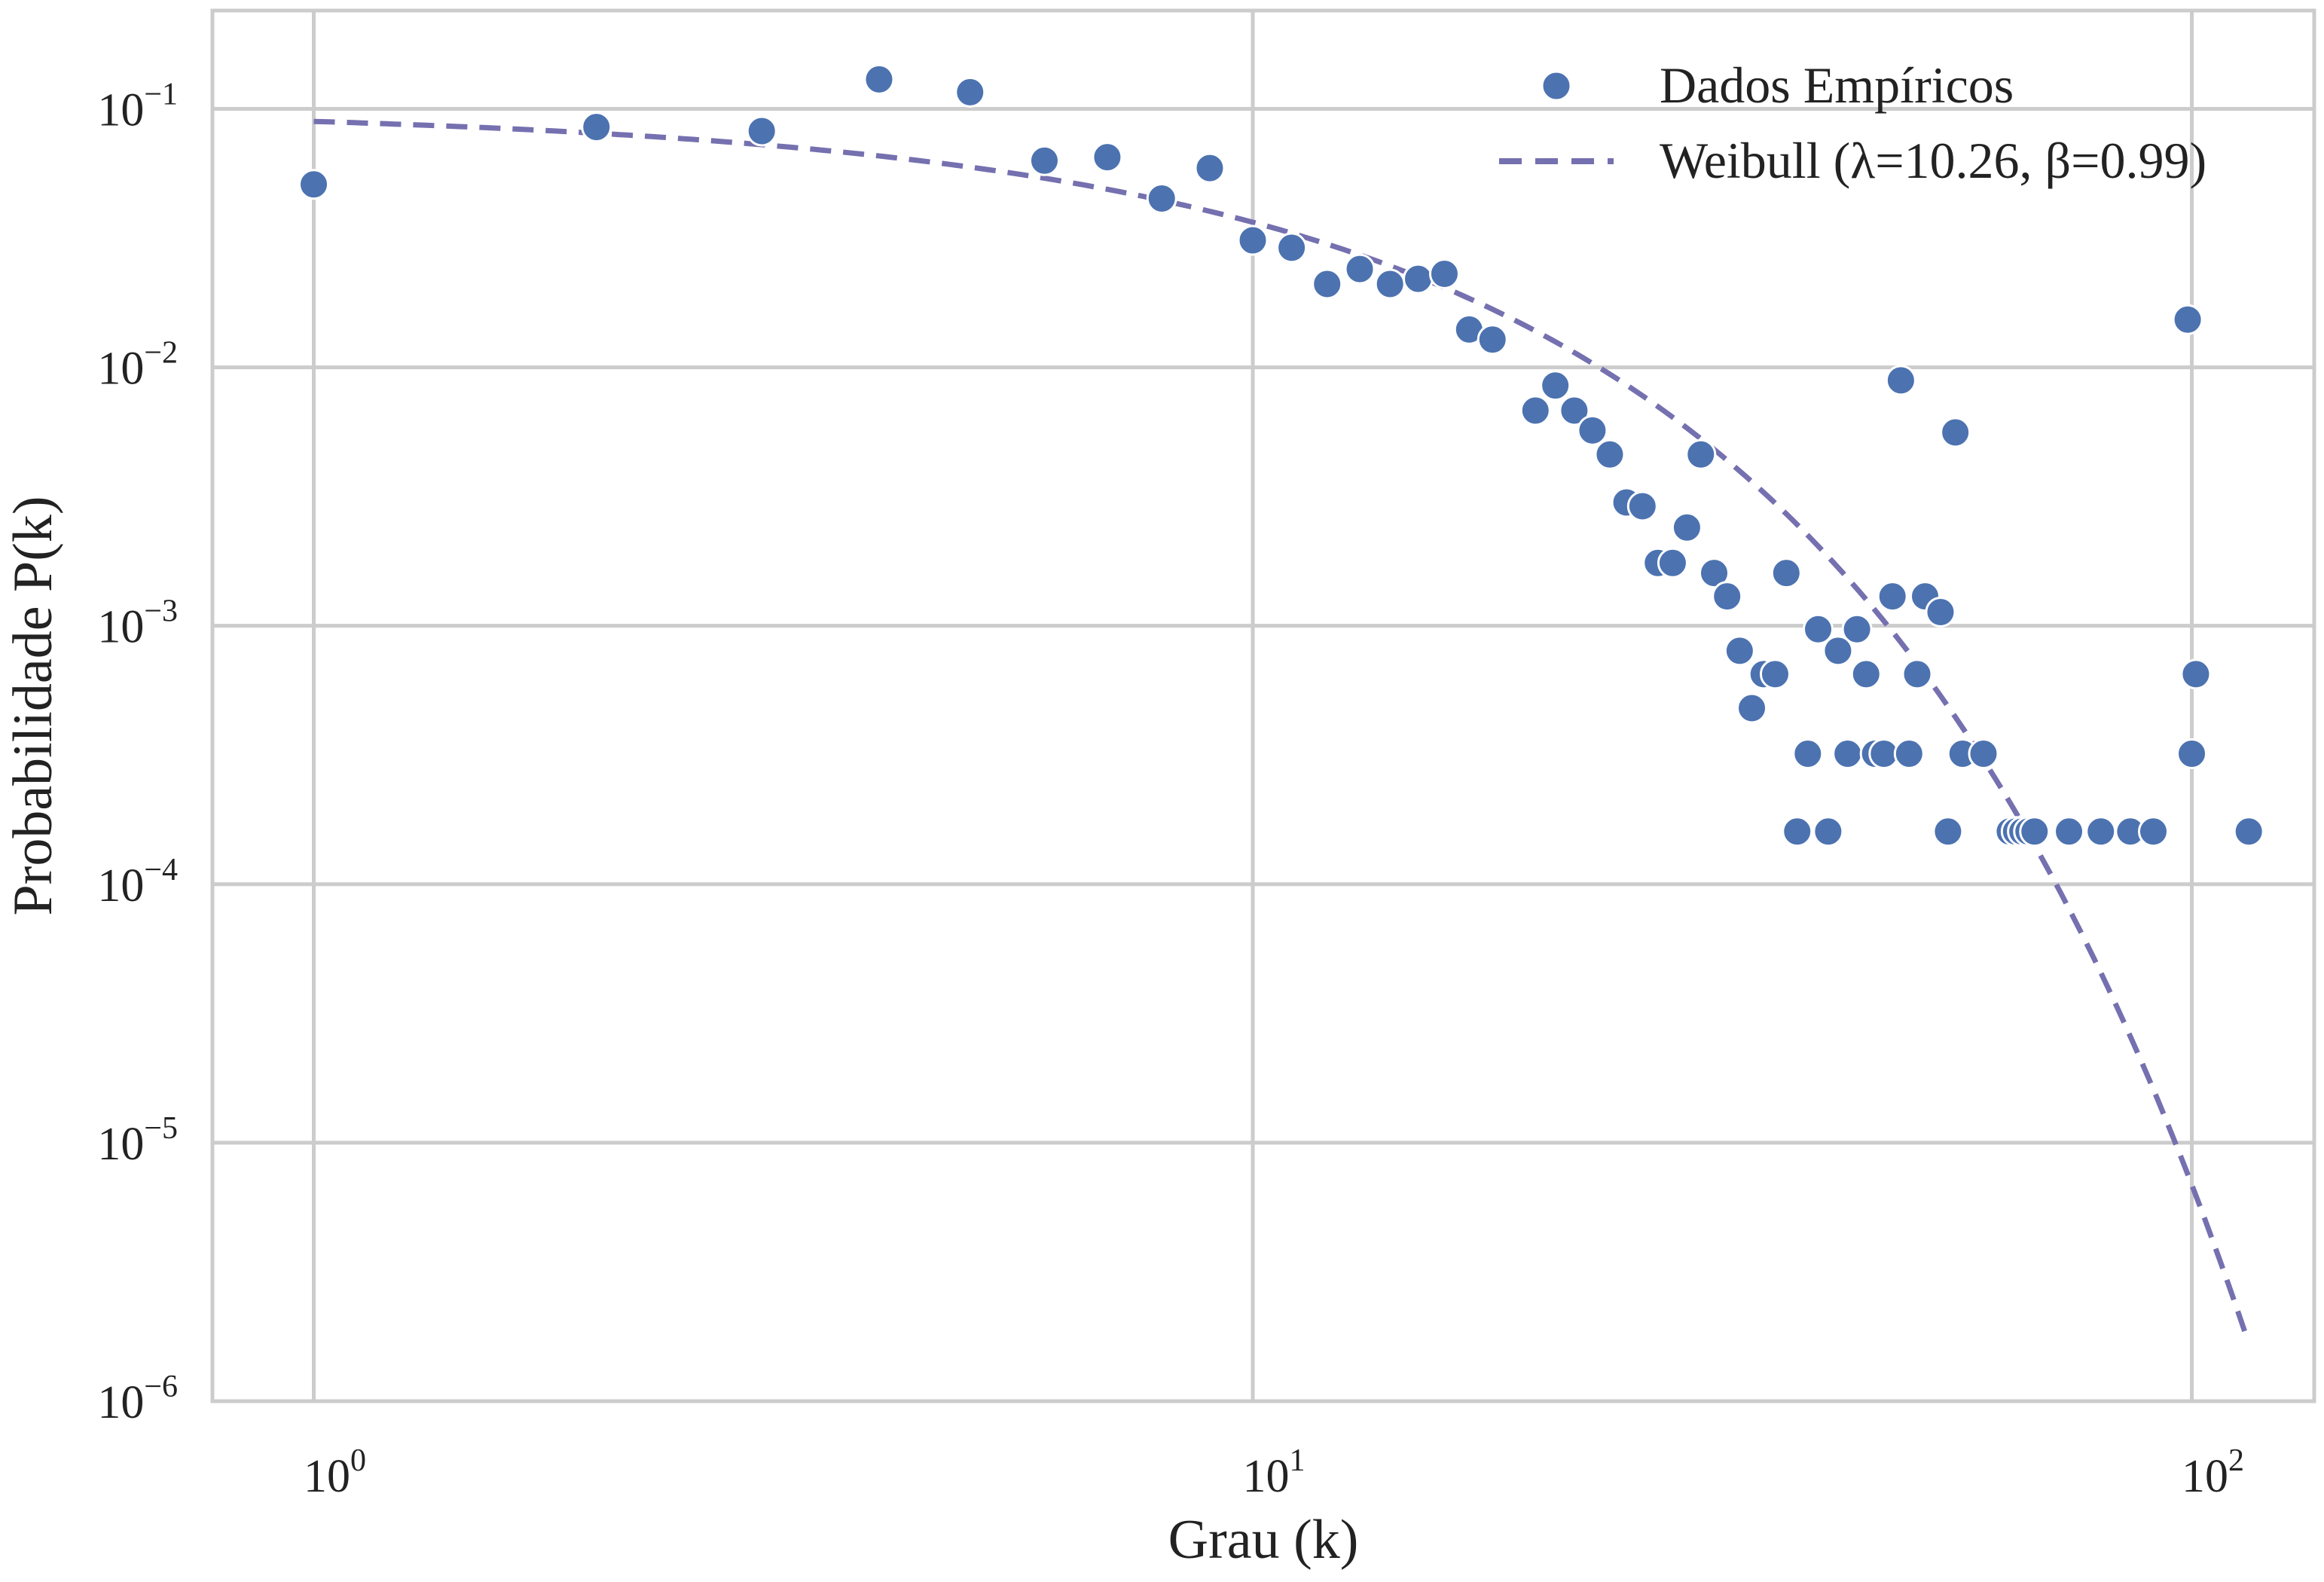 Image resolution: width=2324 pixels, height=1582 pixels. I want to click on y-axis-label: Probabilidade P(k), so click(33, 706).